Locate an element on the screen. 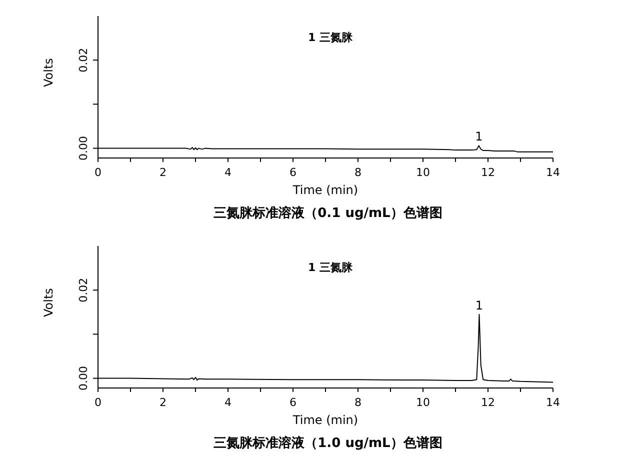 The image size is (640, 466). text: 三氮脒标准溶液（0.1 ug/mL）色谱图 is located at coordinates (328, 213).